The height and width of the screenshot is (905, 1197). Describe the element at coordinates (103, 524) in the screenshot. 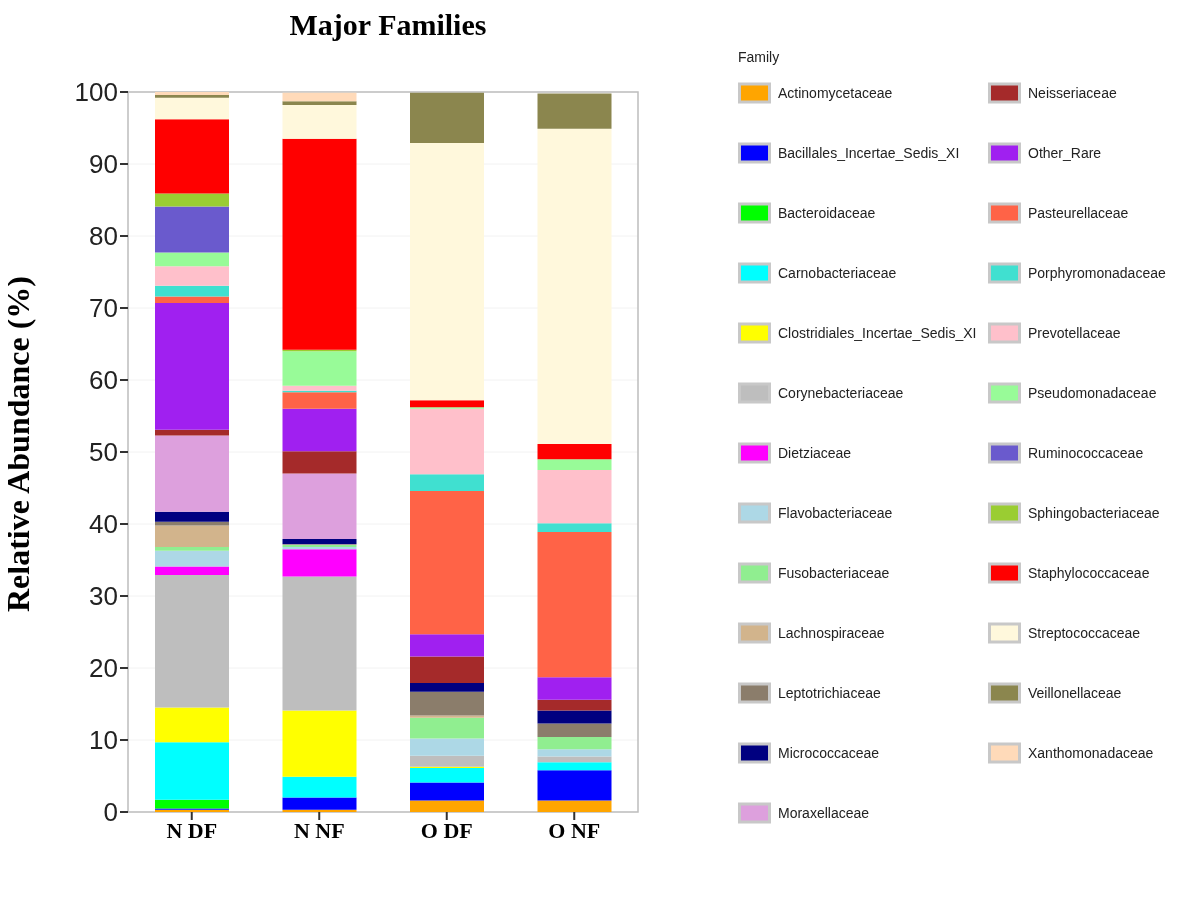

I see `y-tick-label: 40` at that location.